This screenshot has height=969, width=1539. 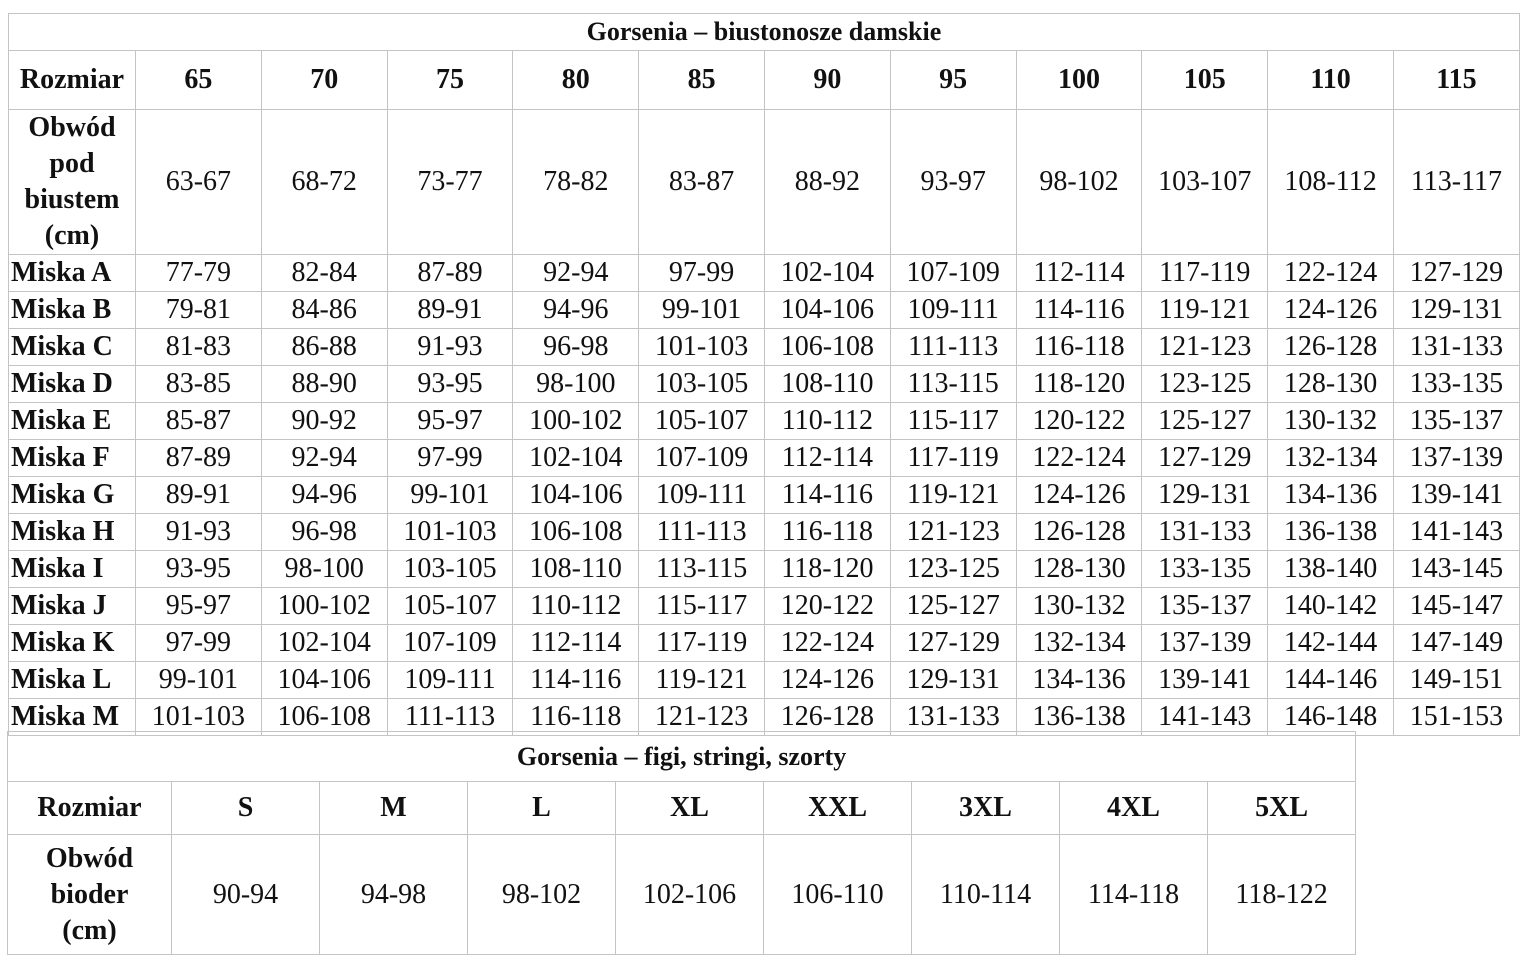 What do you see at coordinates (1456, 569) in the screenshot?
I see `cup-value: 143-145` at bounding box center [1456, 569].